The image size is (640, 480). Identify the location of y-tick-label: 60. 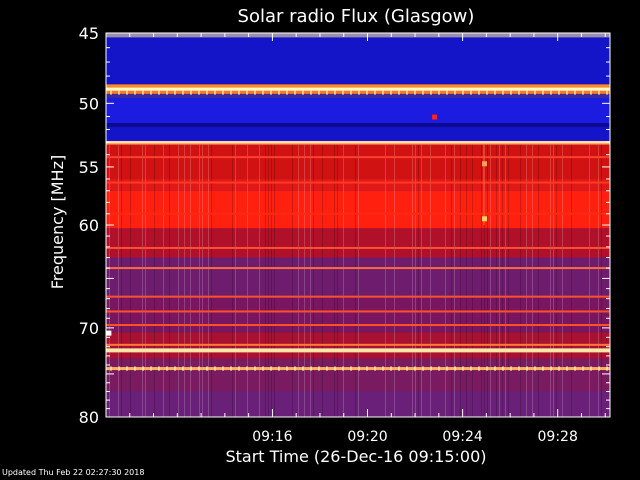
(89, 225).